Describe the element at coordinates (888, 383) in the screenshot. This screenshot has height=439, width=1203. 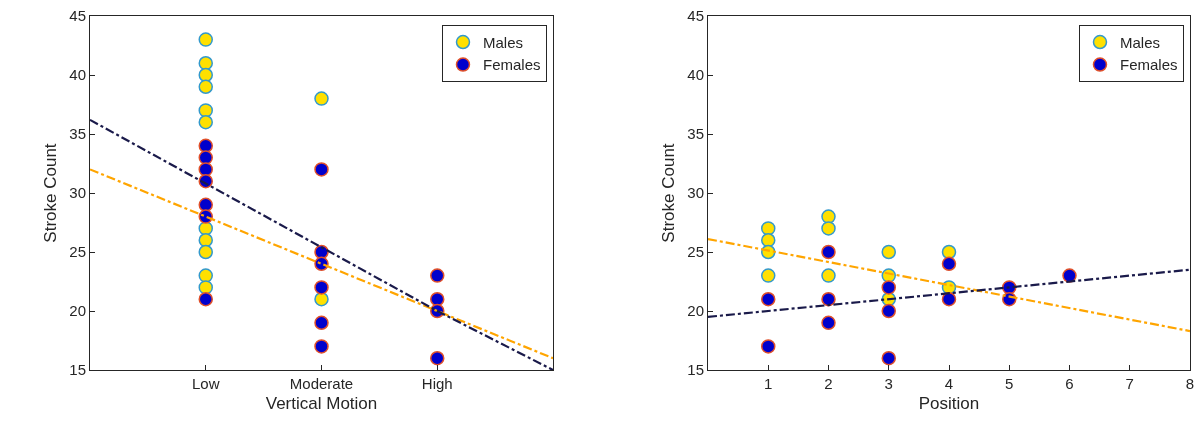
I see `x-tick-label: 3` at that location.